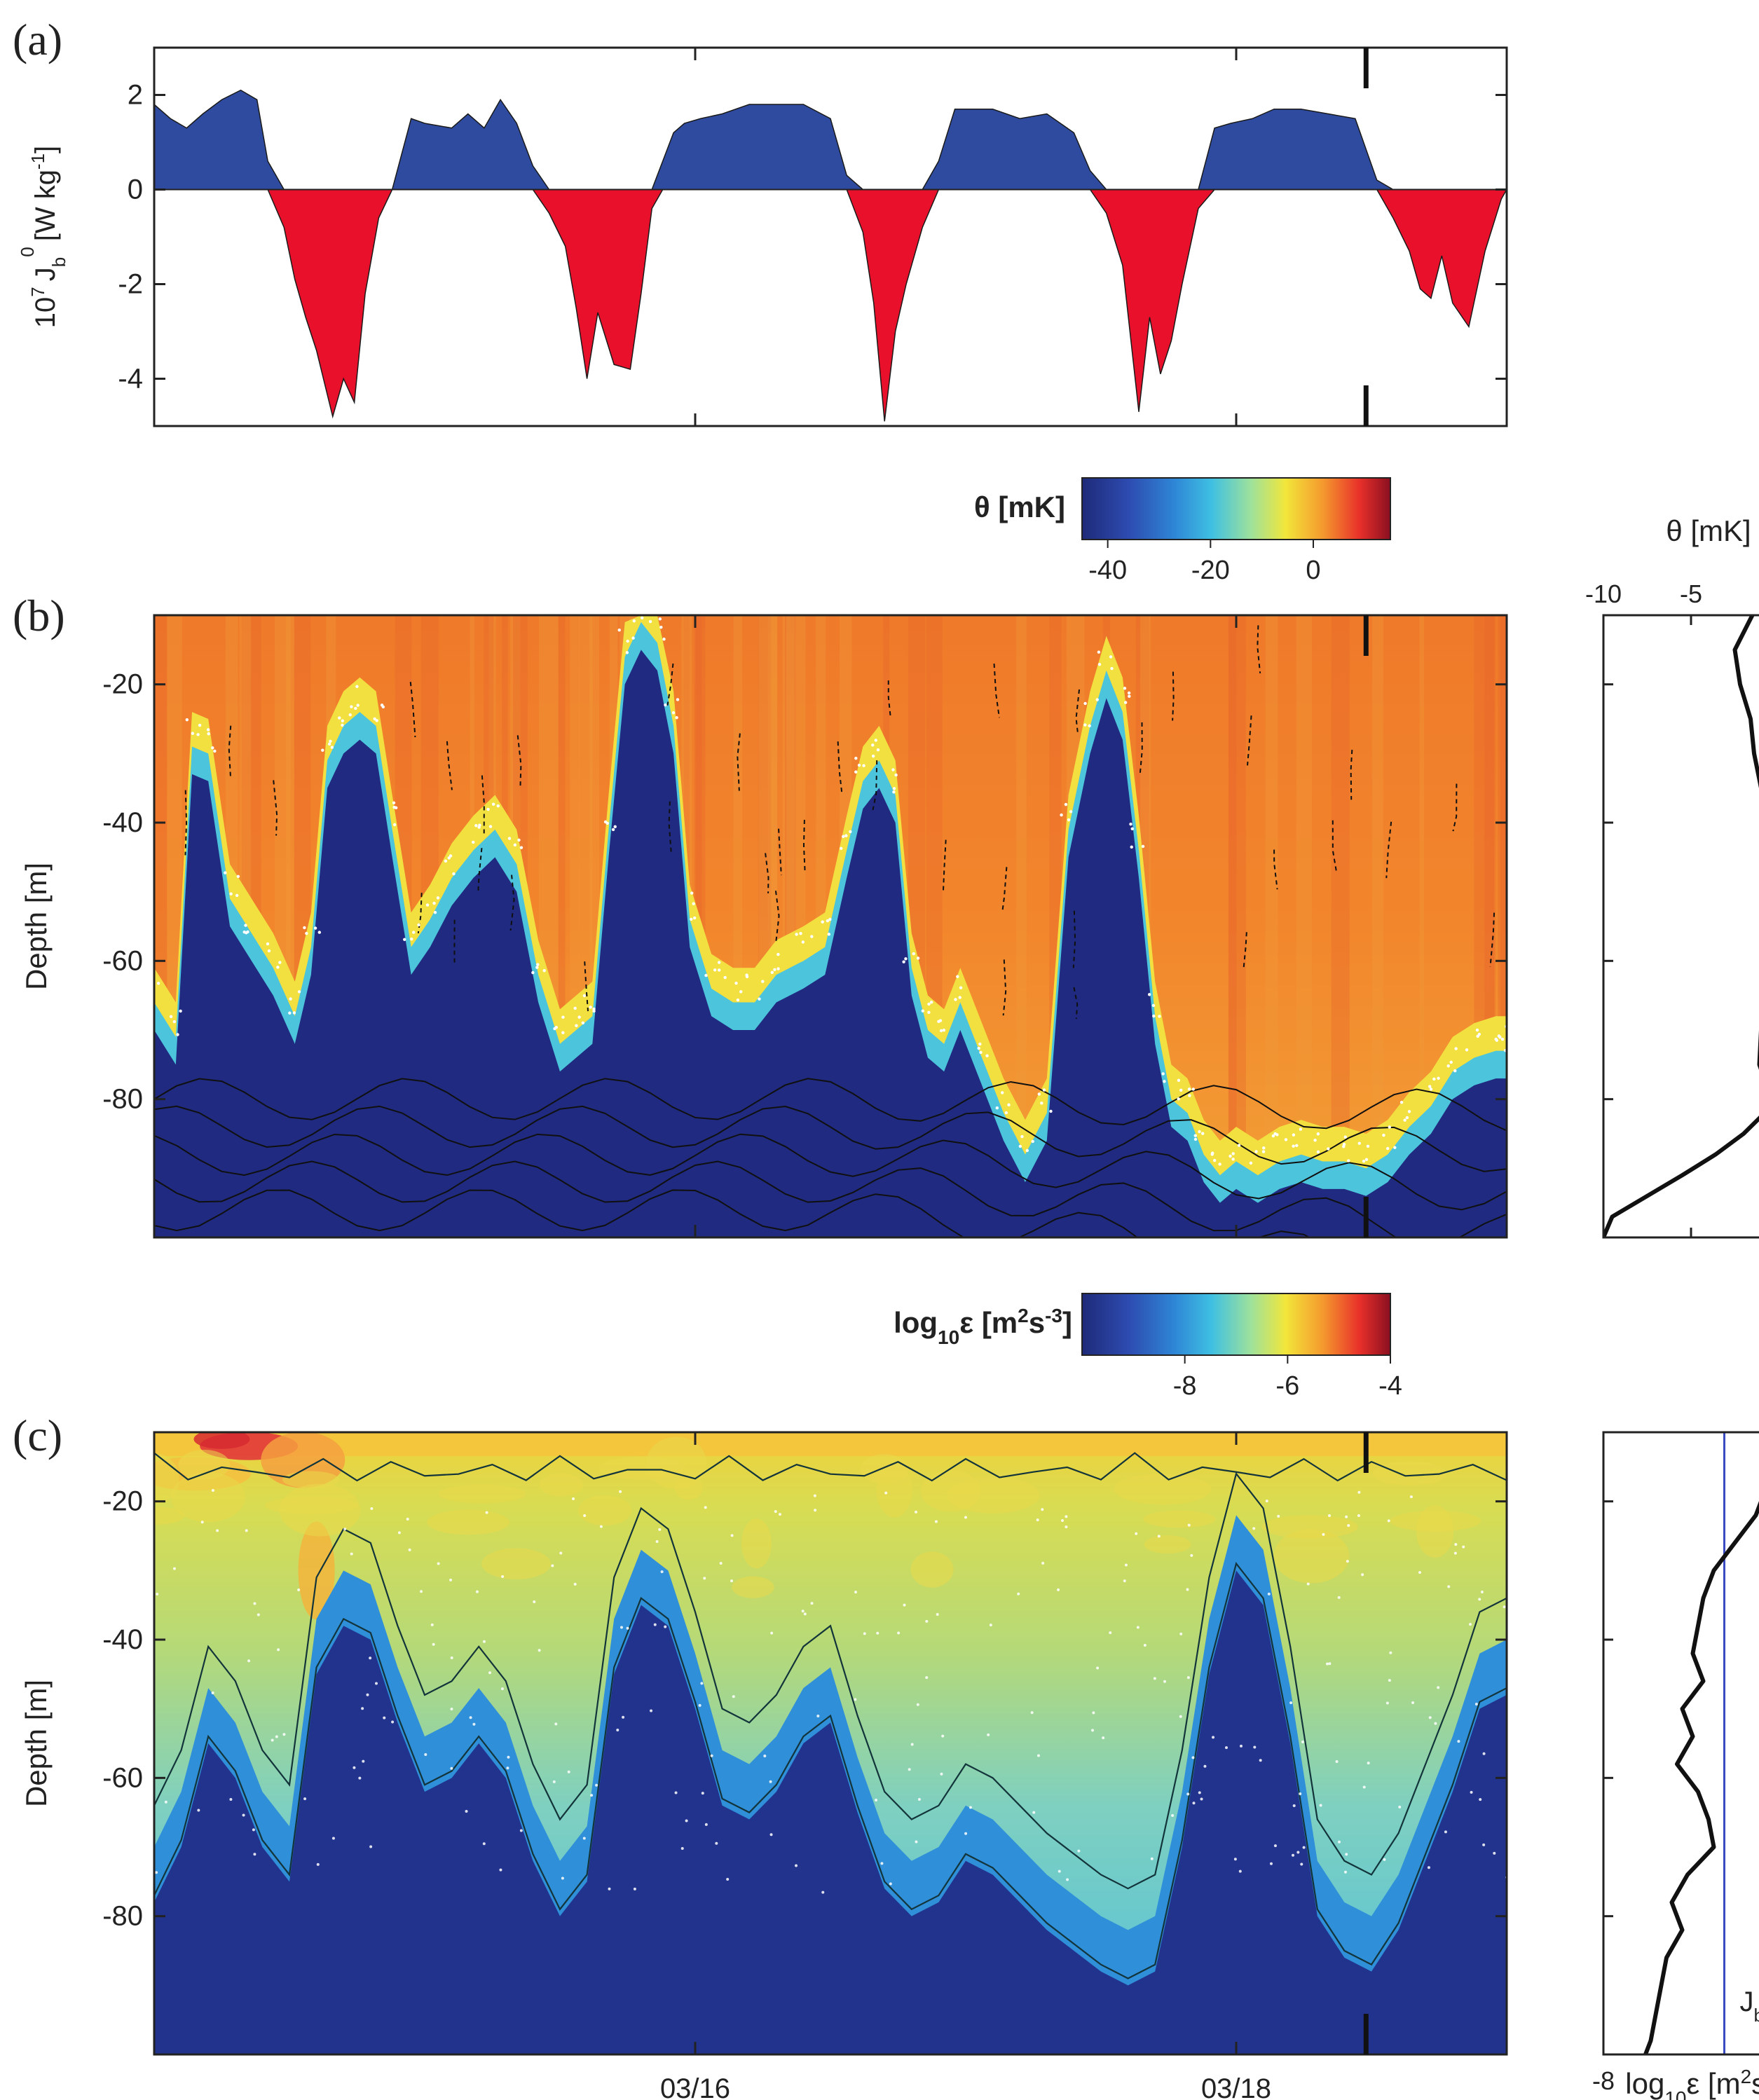 The height and width of the screenshot is (2100, 1759). I want to click on colorbar-tick-label: -6, so click(1287, 1386).